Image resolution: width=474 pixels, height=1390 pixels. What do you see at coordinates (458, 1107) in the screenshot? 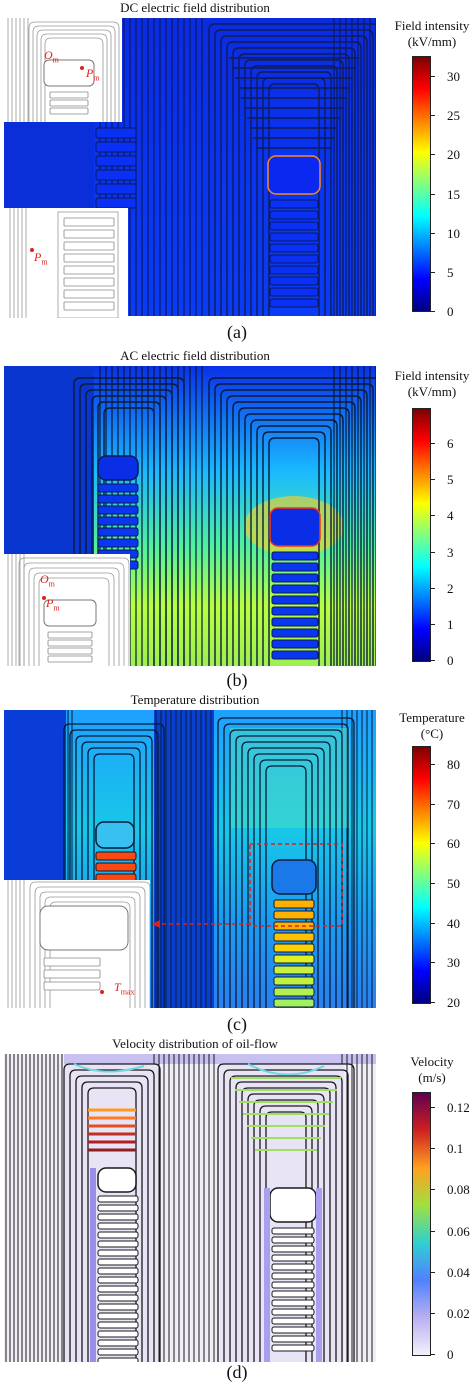
I see `colorbar-tick-label: 0.12` at bounding box center [458, 1107].